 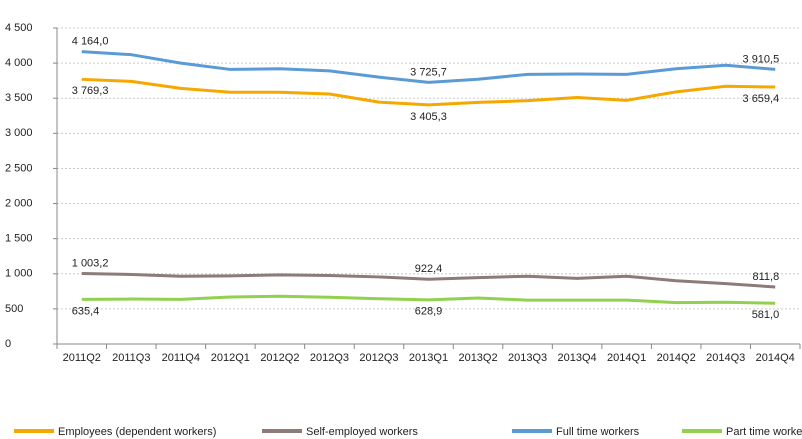 I want to click on y-tick-label: 0, so click(x=8, y=344).